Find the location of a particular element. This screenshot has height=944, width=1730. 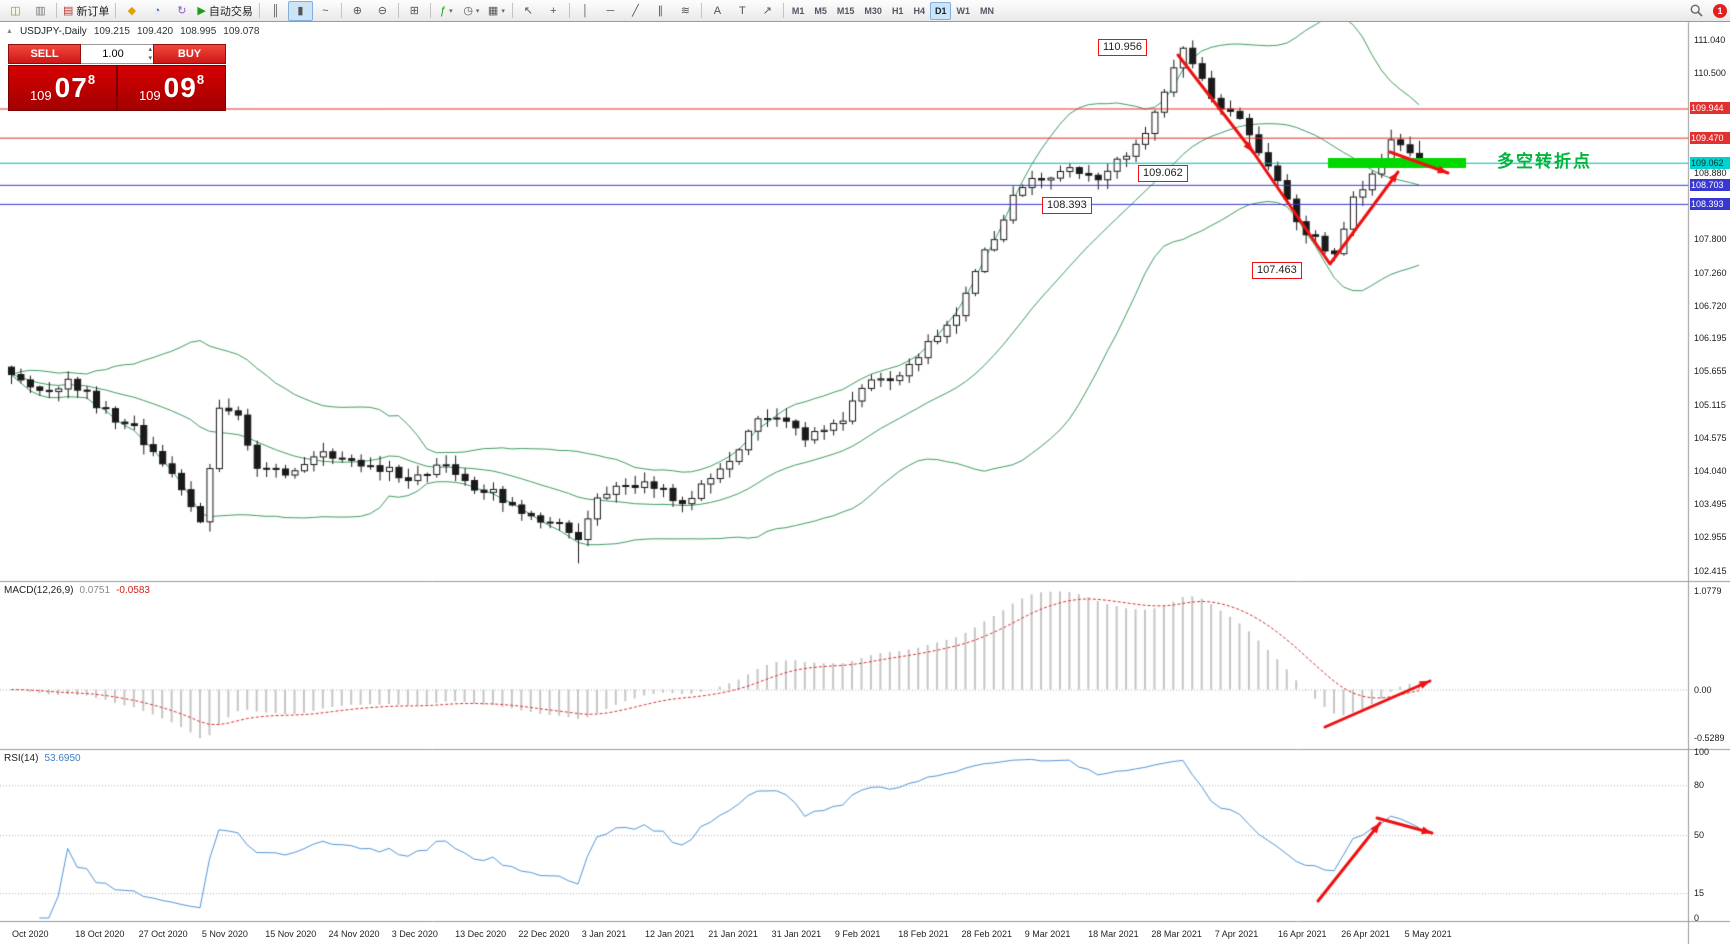

horizontal-line-button: ─ is located at coordinates (610, 11).